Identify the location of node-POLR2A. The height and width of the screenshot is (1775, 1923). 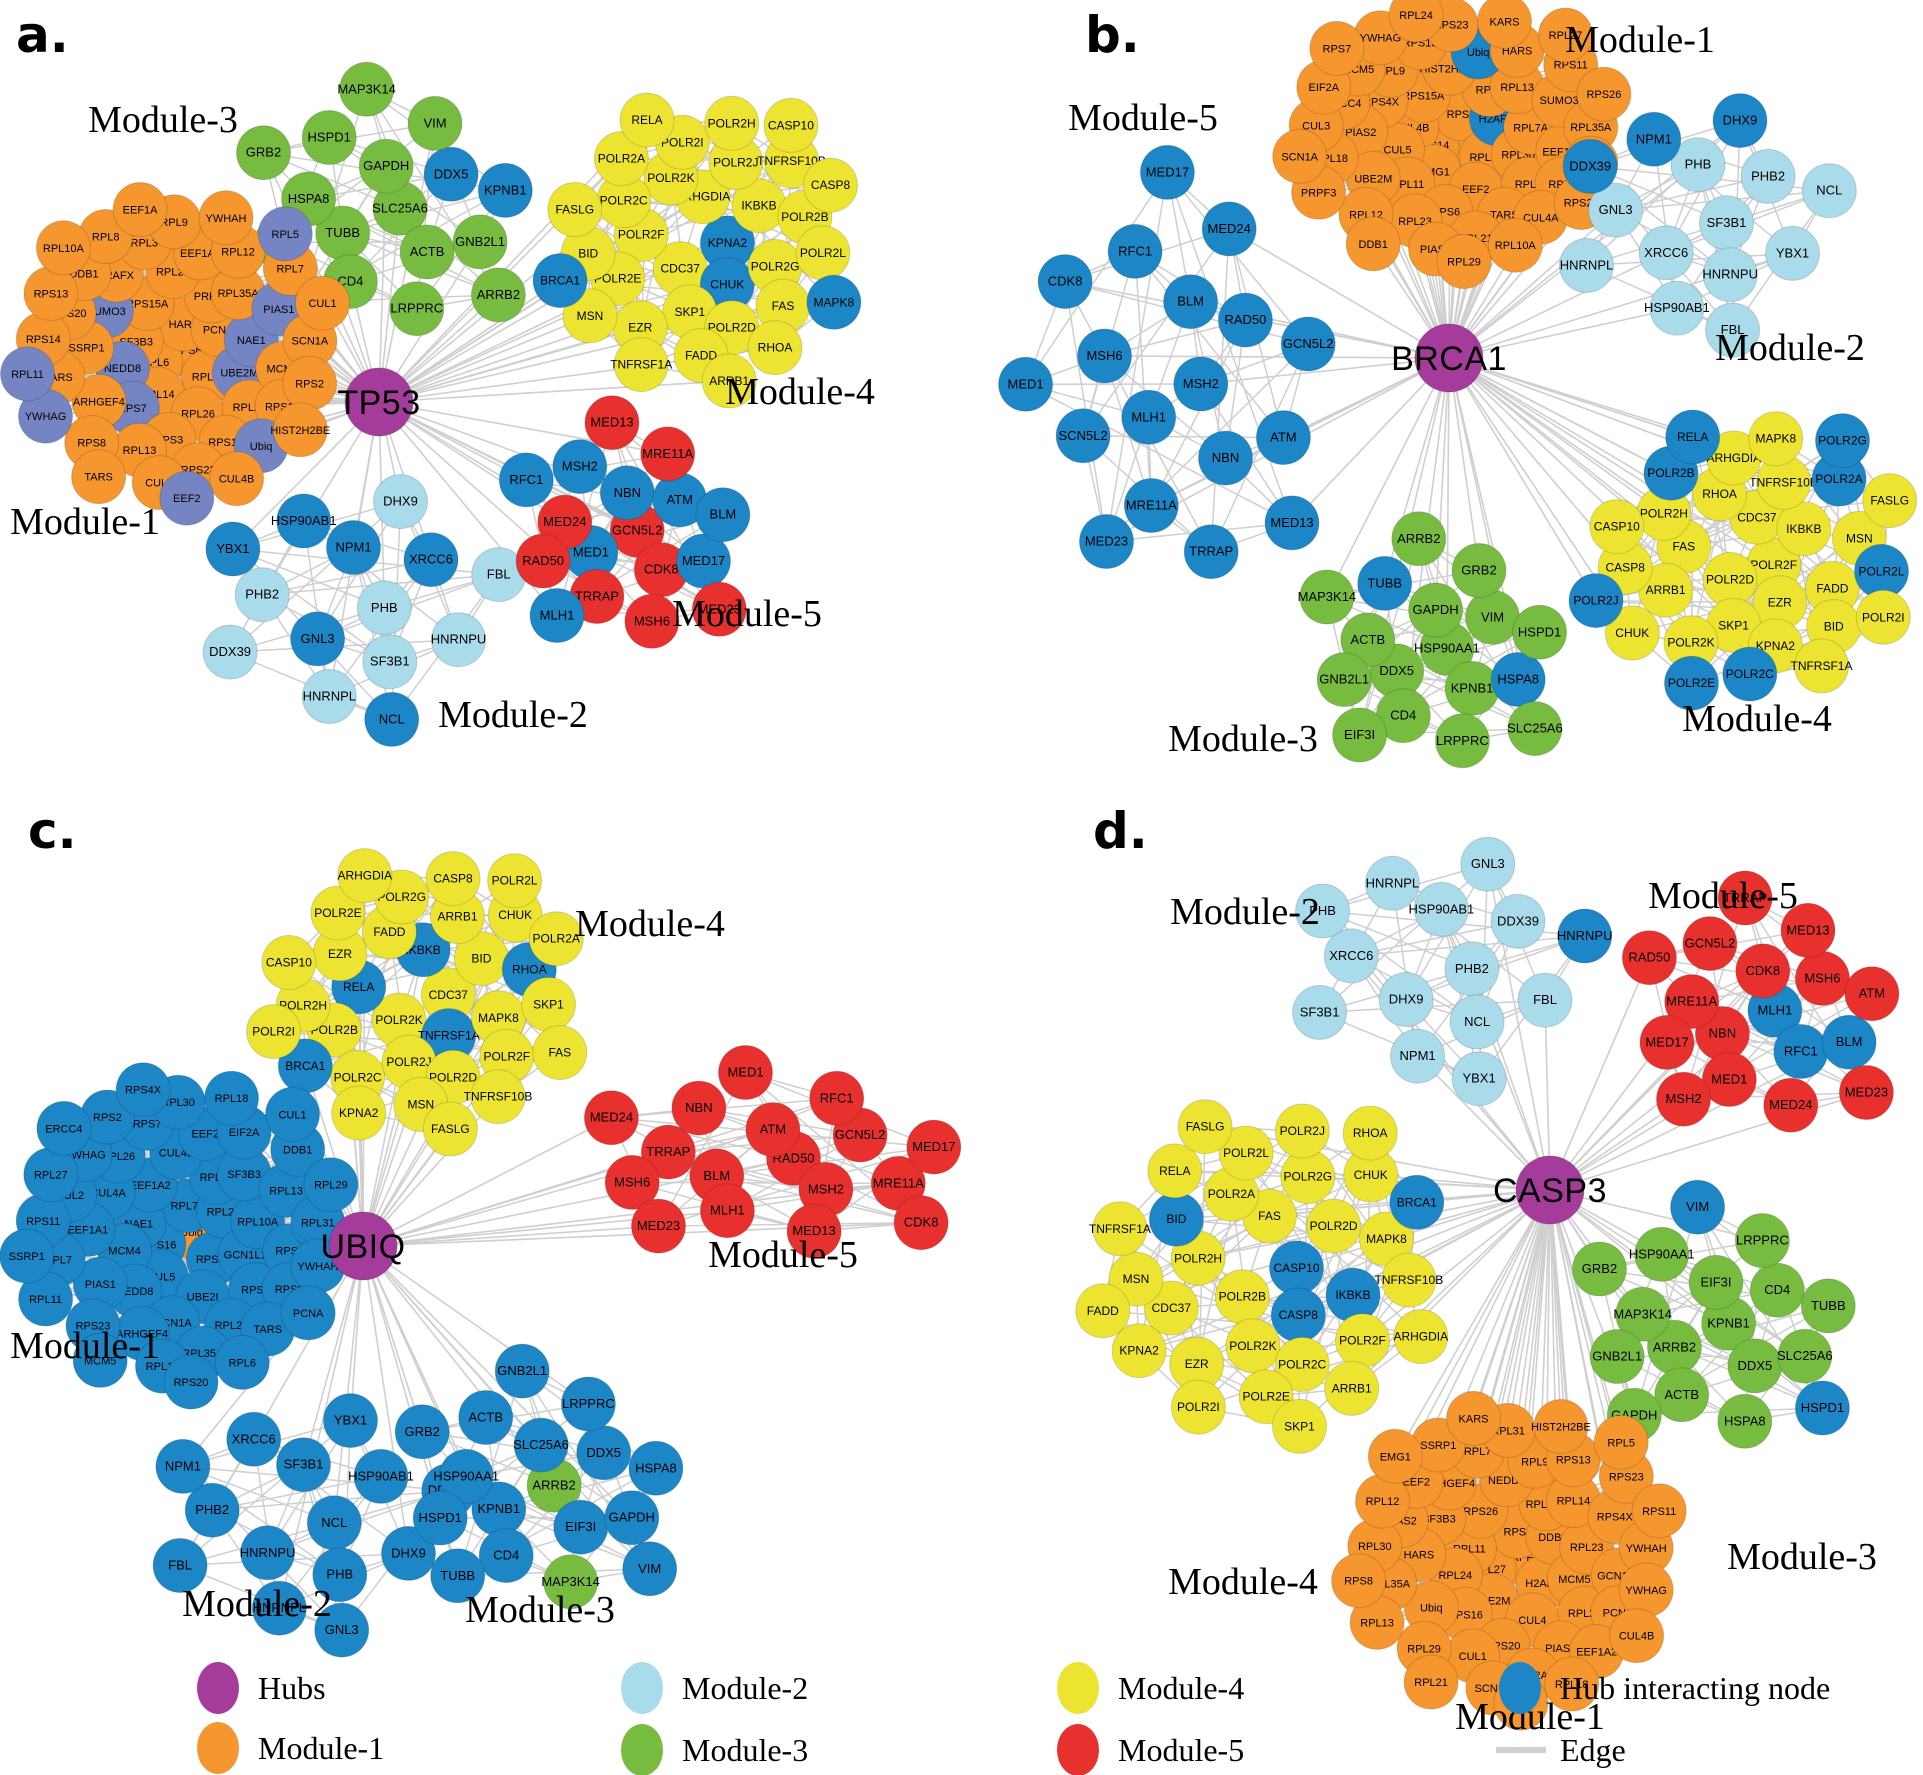
(556, 939).